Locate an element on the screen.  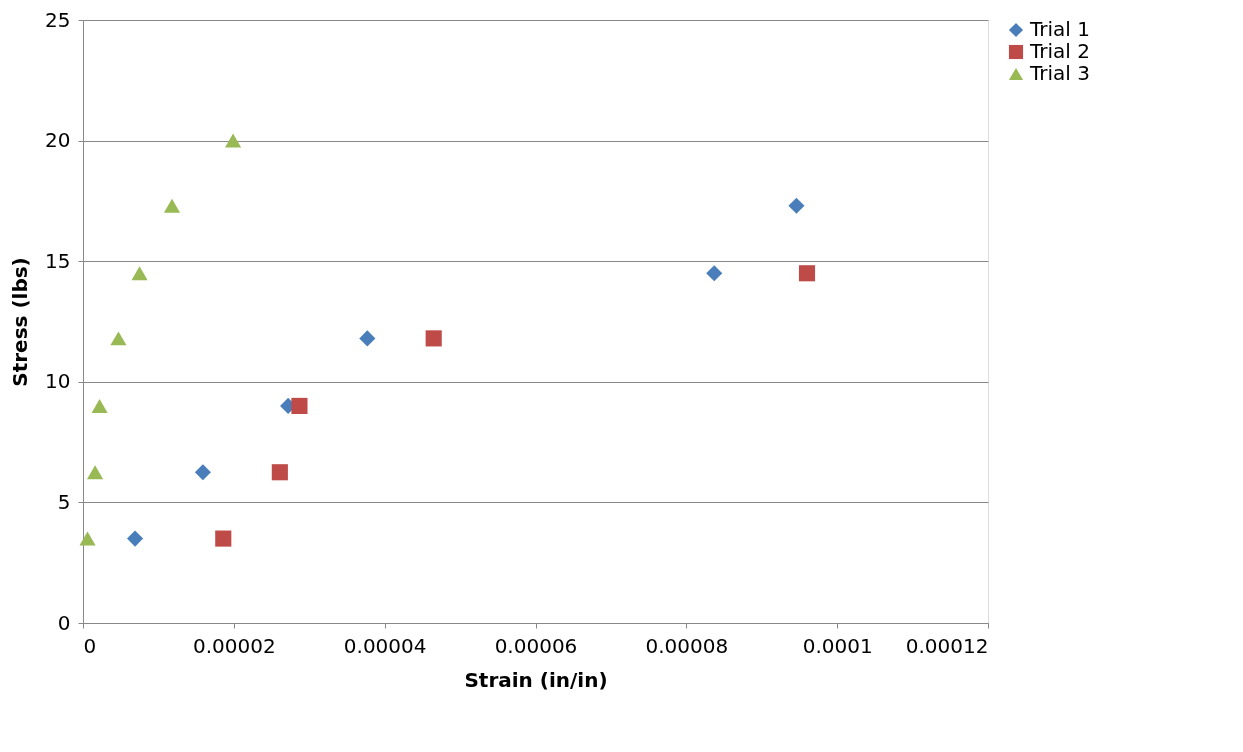
x-tick-label: 0 is located at coordinates (90, 645).